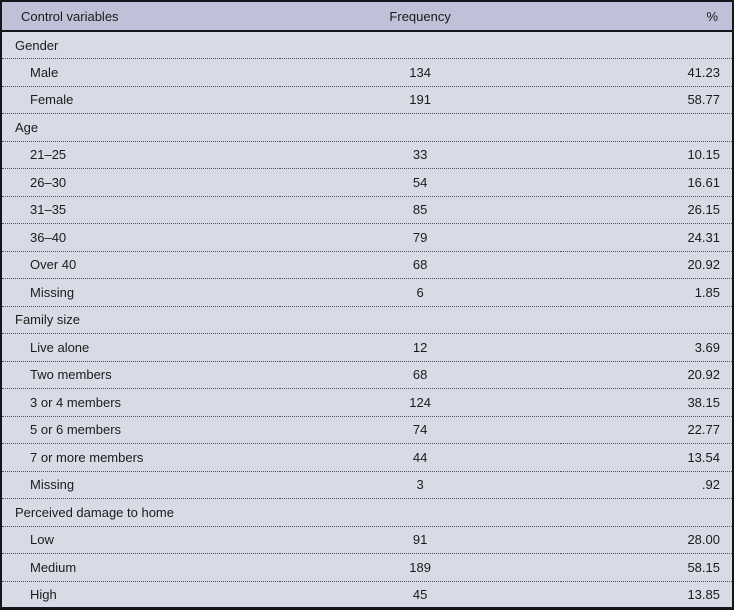 This screenshot has height=610, width=734. What do you see at coordinates (646, 72) in the screenshot?
I see `row-percent: 41.23` at bounding box center [646, 72].